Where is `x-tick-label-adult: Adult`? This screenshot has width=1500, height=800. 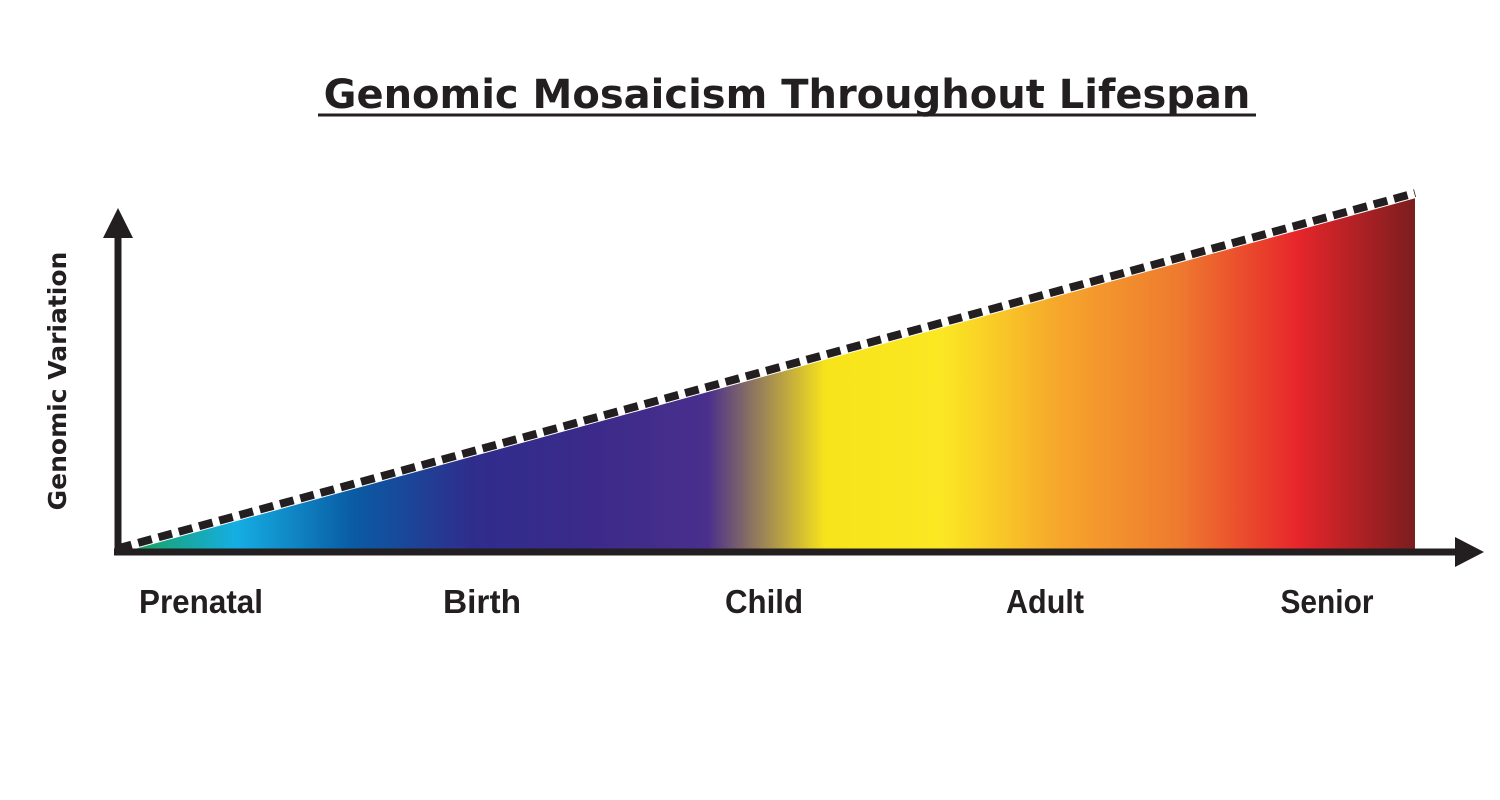
x-tick-label-adult: Adult is located at coordinates (1045, 601).